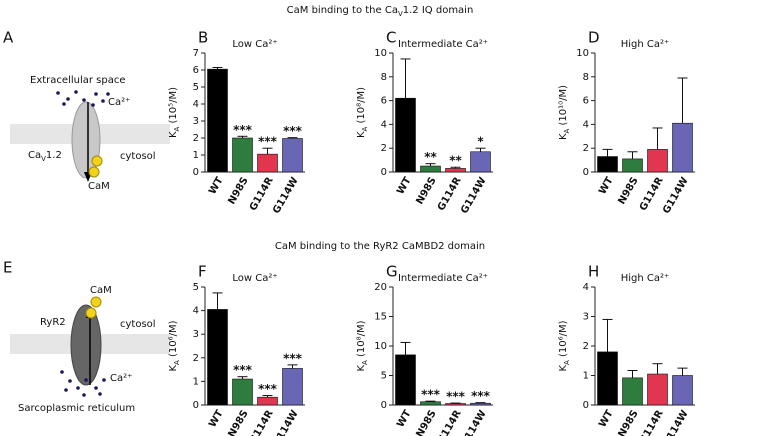 The image size is (760, 436). I want to click on label-part: 1.2, so click(54, 155).